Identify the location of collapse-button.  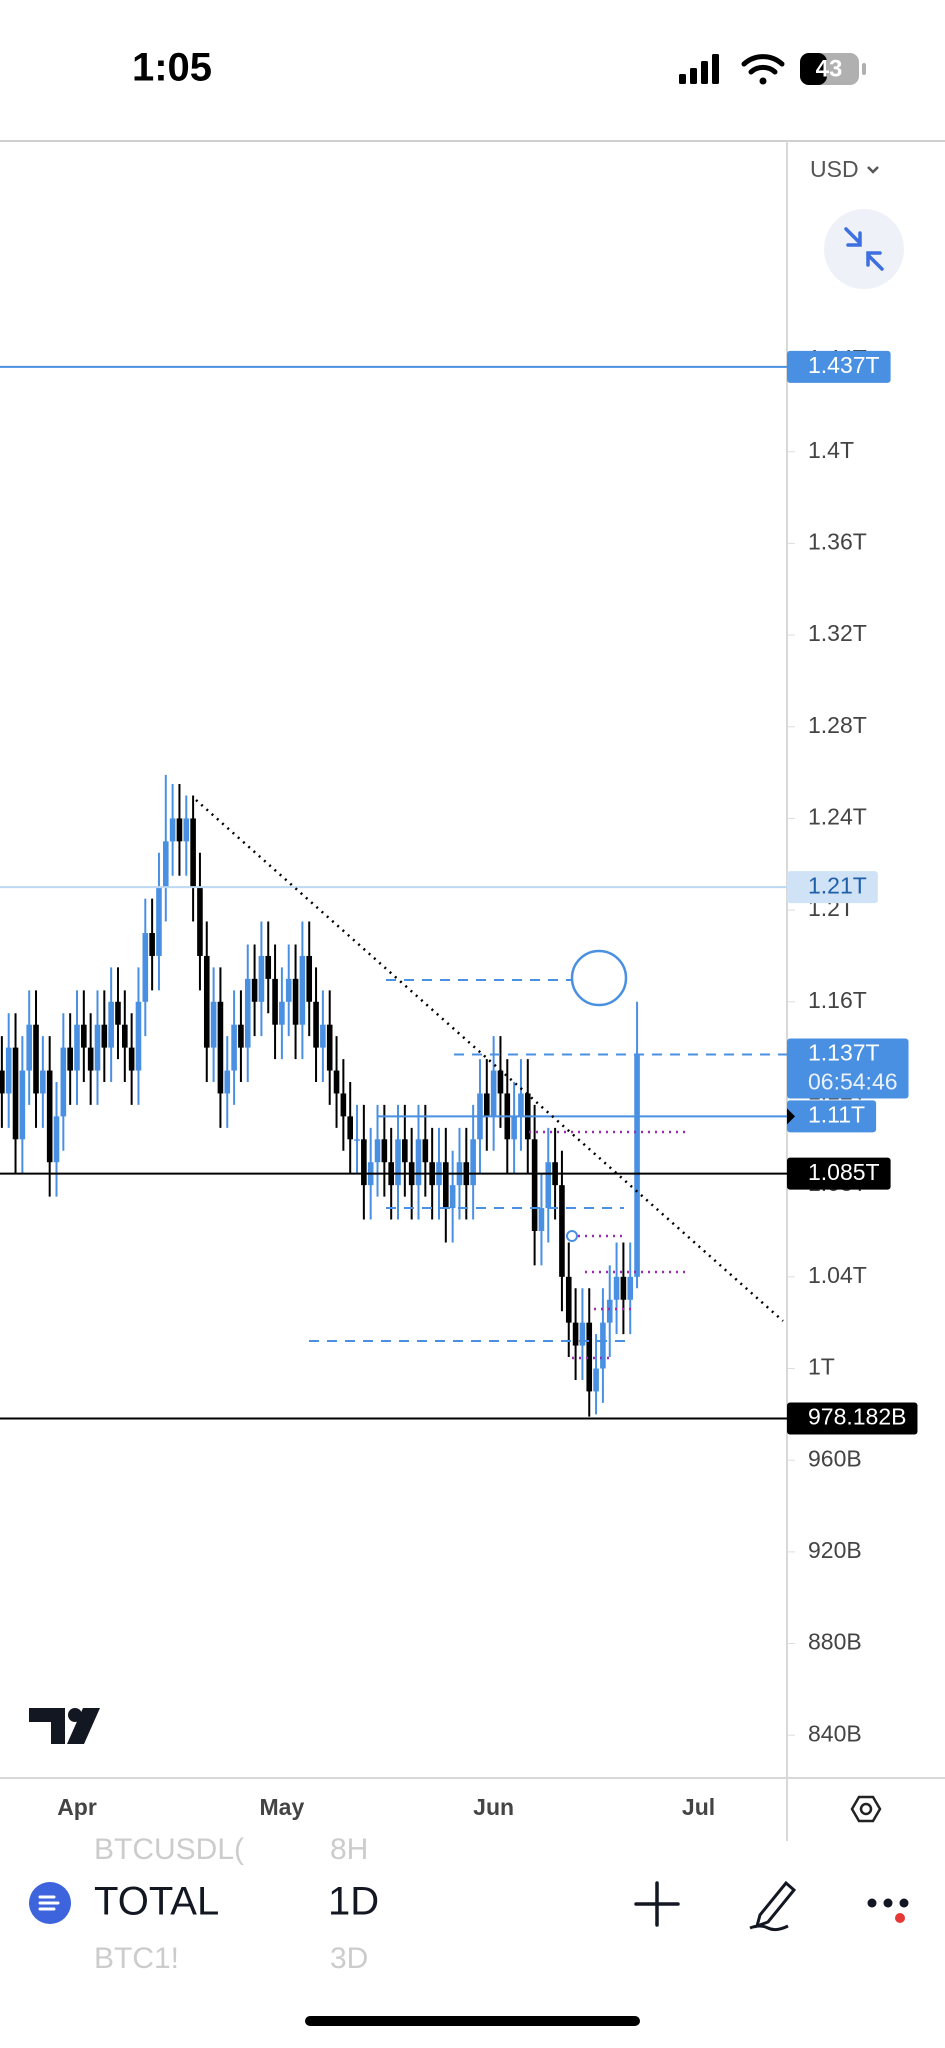
(864, 249).